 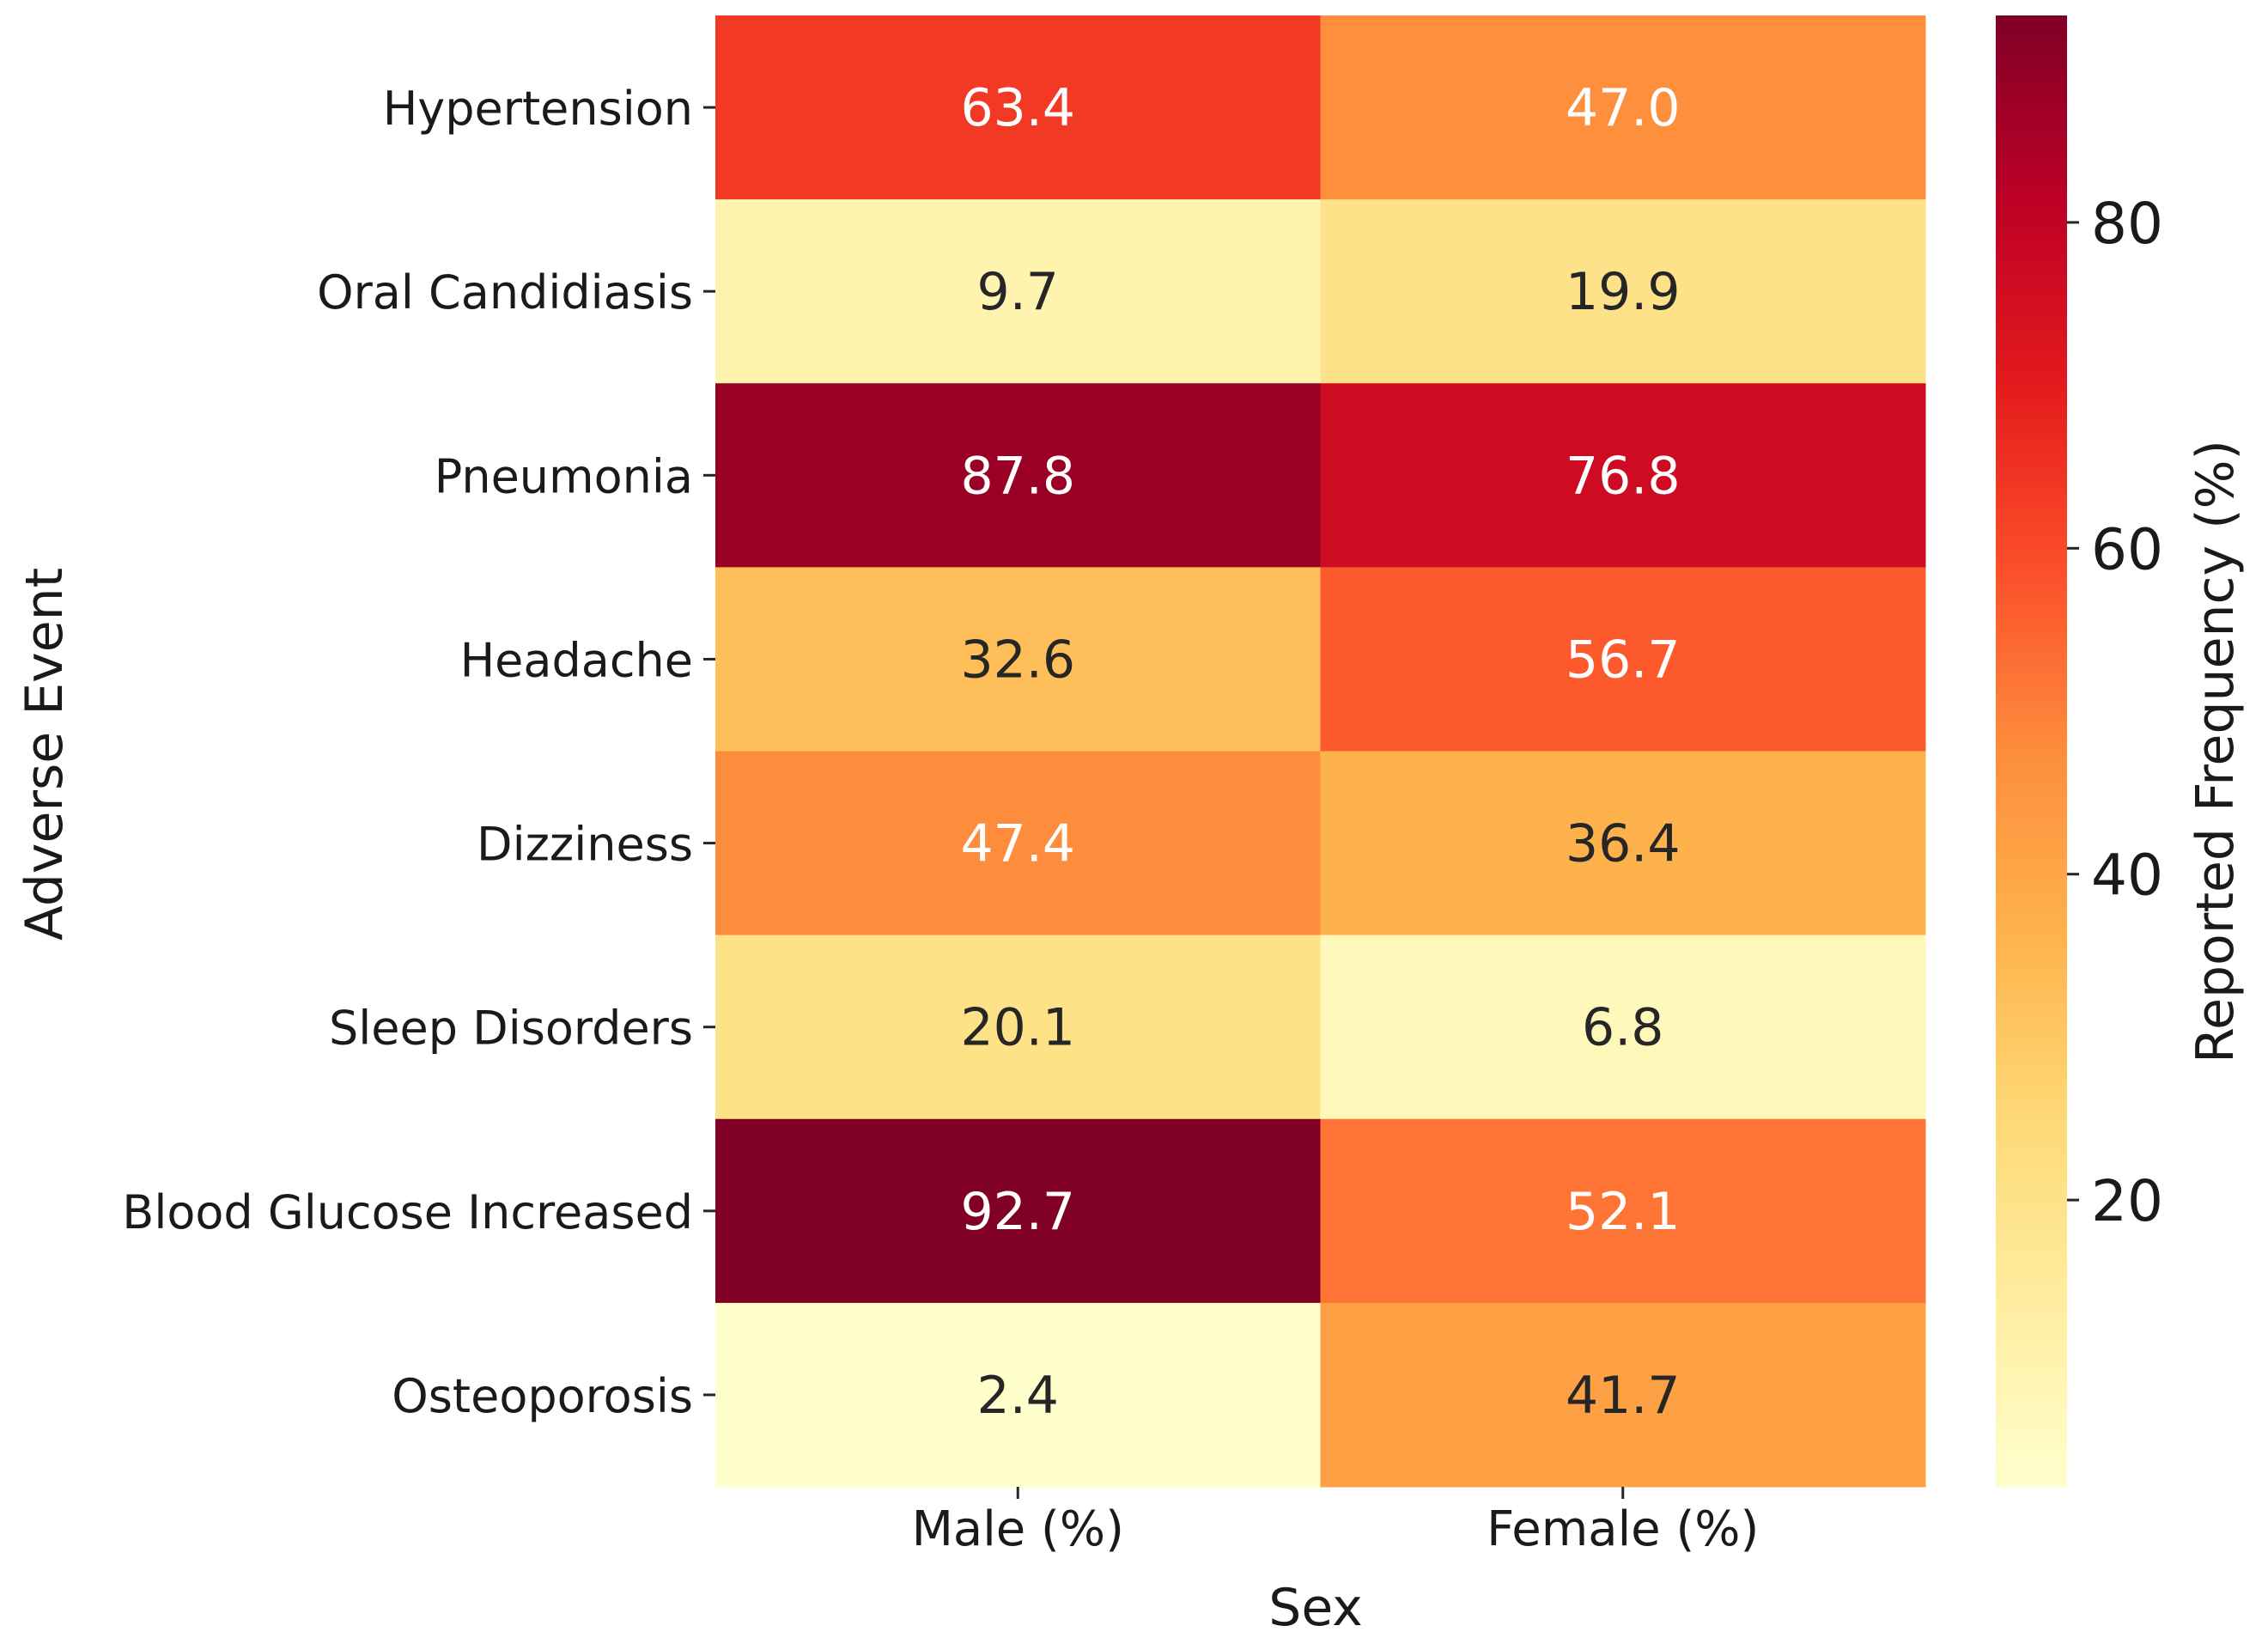 What do you see at coordinates (2115, 712) in the screenshot?
I see `colorbar-ticks: 20 40 60 80` at bounding box center [2115, 712].